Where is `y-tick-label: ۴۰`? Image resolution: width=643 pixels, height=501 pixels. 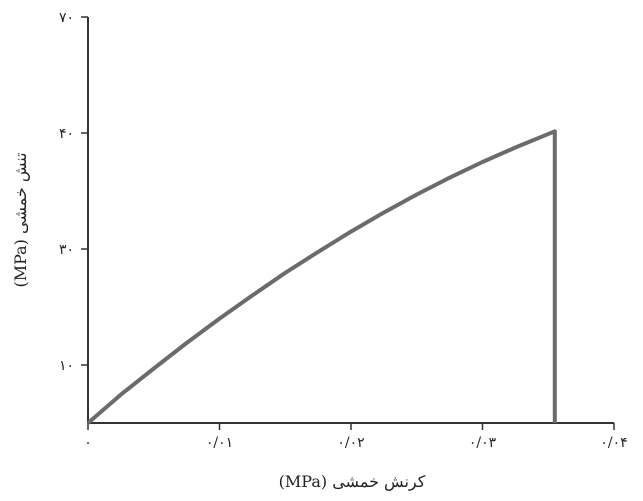 y-tick-label: ۴۰ is located at coordinates (66, 134).